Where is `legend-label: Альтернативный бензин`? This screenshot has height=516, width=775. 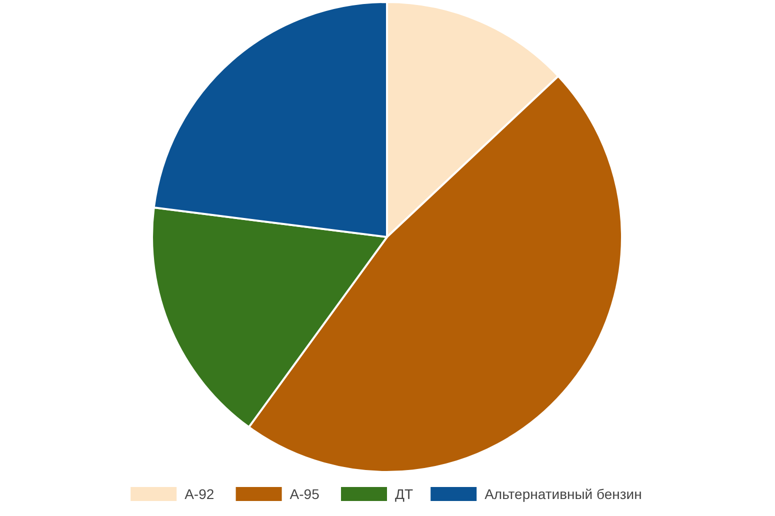
legend-label: Альтернативный бензин is located at coordinates (563, 494).